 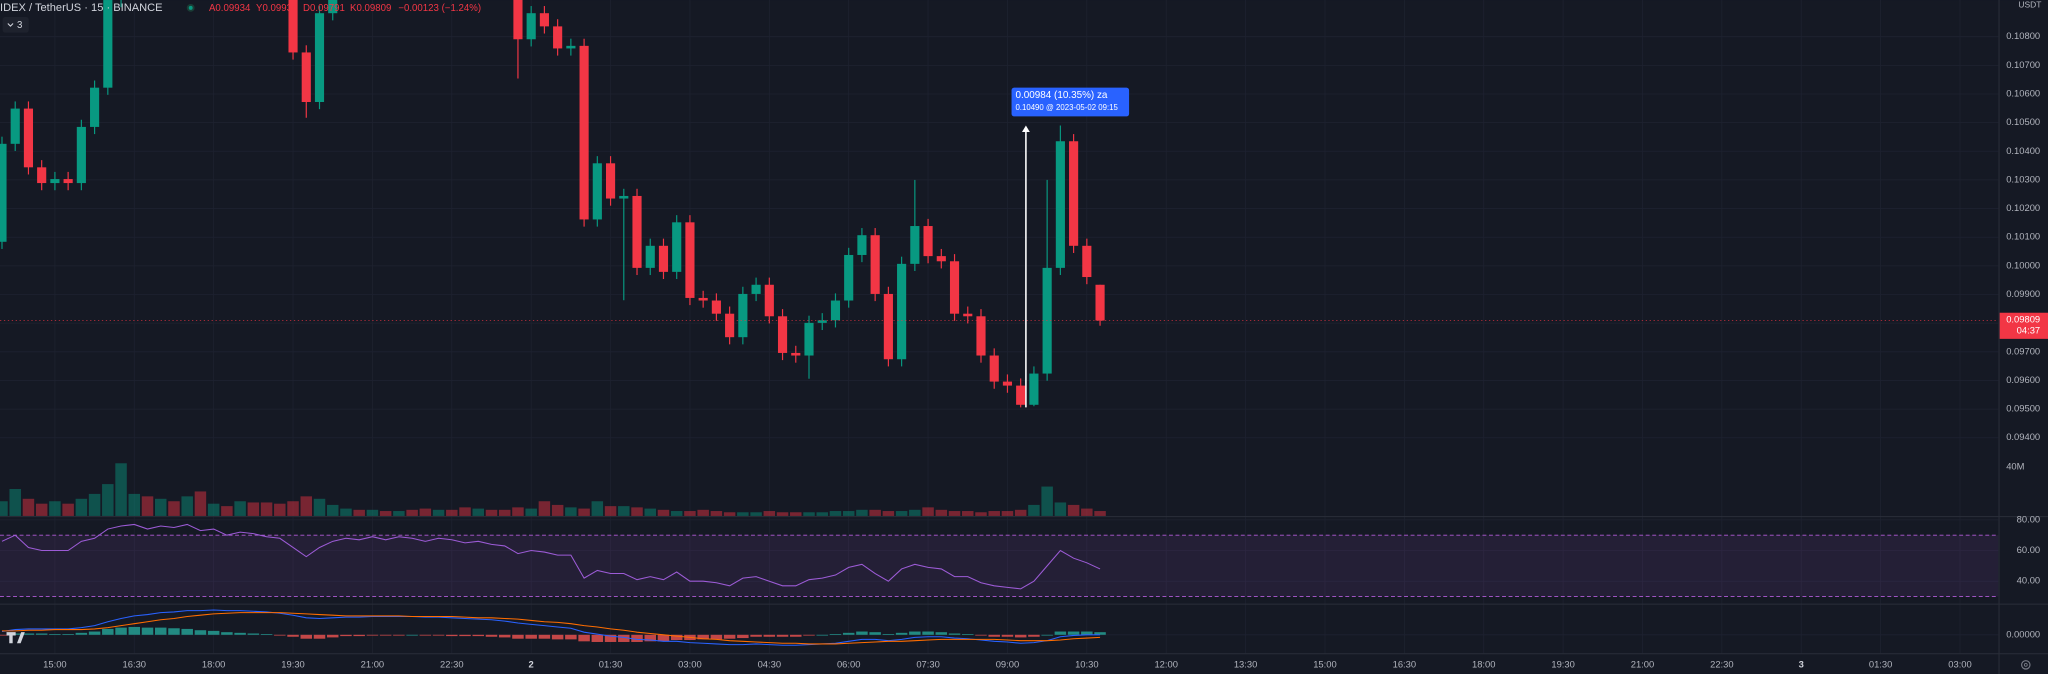 What do you see at coordinates (1008, 663) in the screenshot?
I see `x-tick-label: 09:00` at bounding box center [1008, 663].